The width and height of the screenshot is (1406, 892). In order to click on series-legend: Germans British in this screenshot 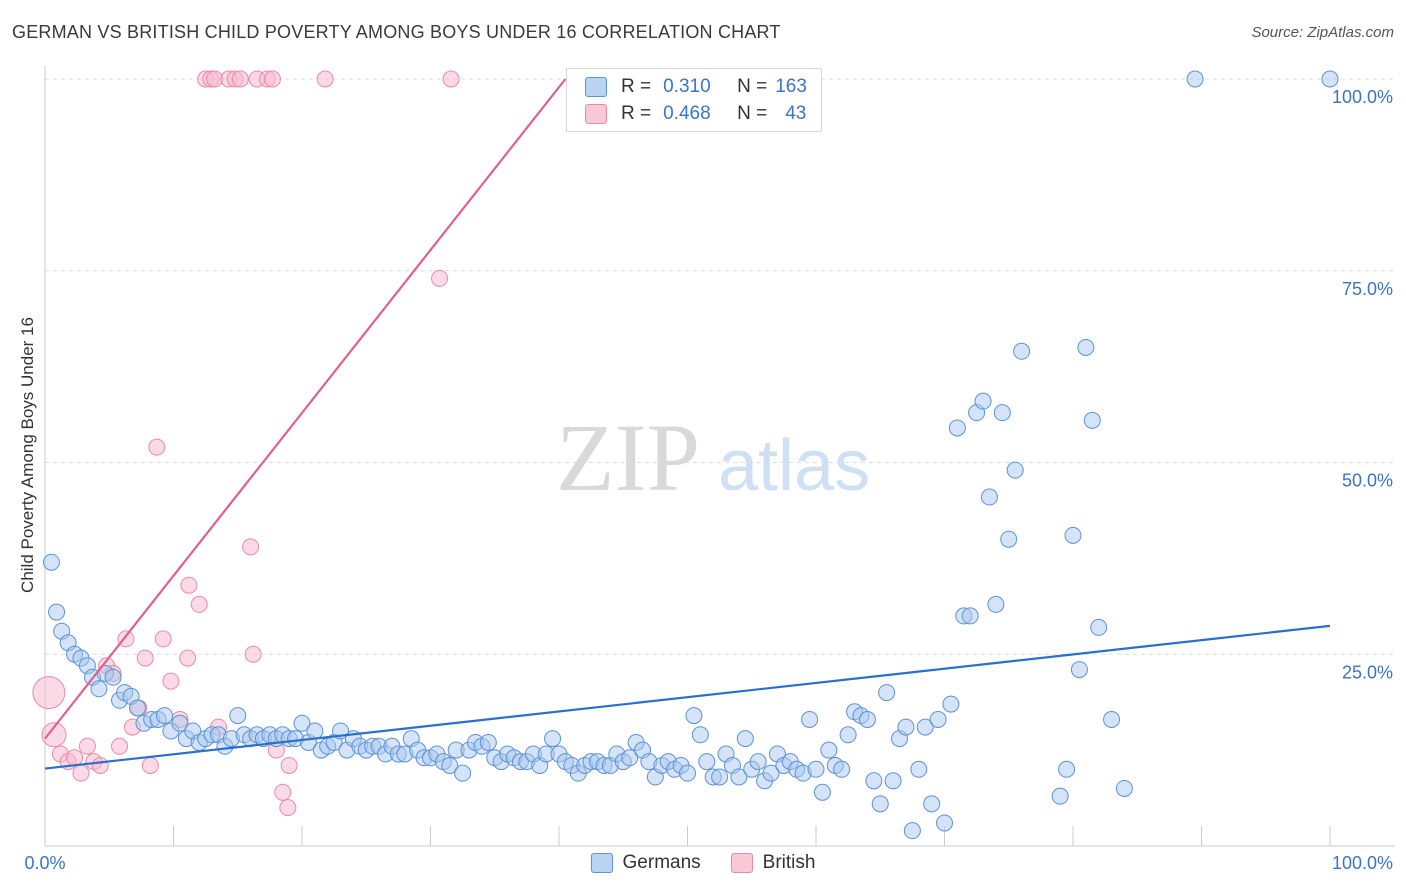, I will do `click(703, 863)`.